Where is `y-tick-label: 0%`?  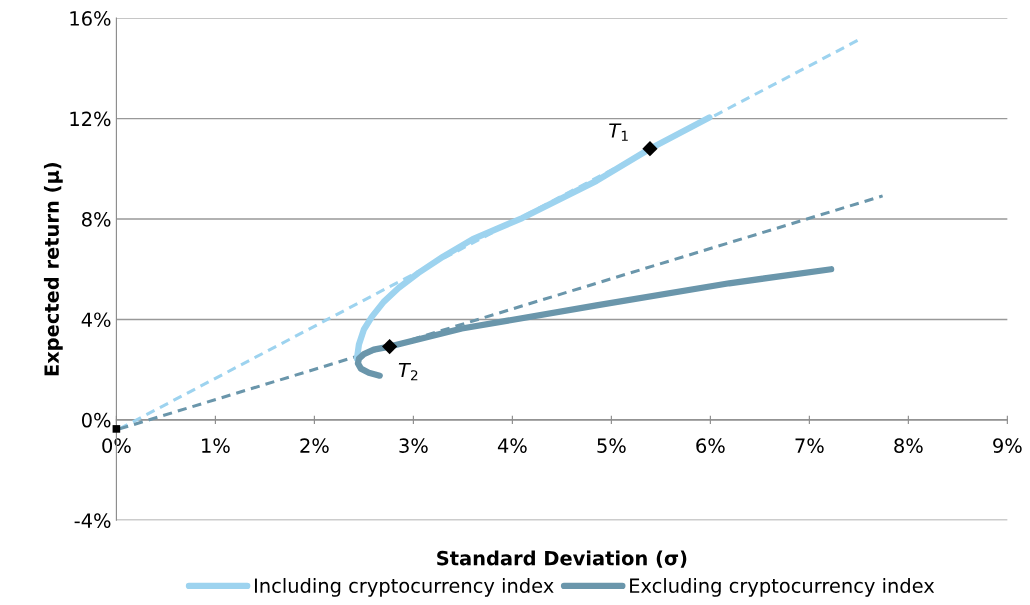 y-tick-label: 0% is located at coordinates (96, 420).